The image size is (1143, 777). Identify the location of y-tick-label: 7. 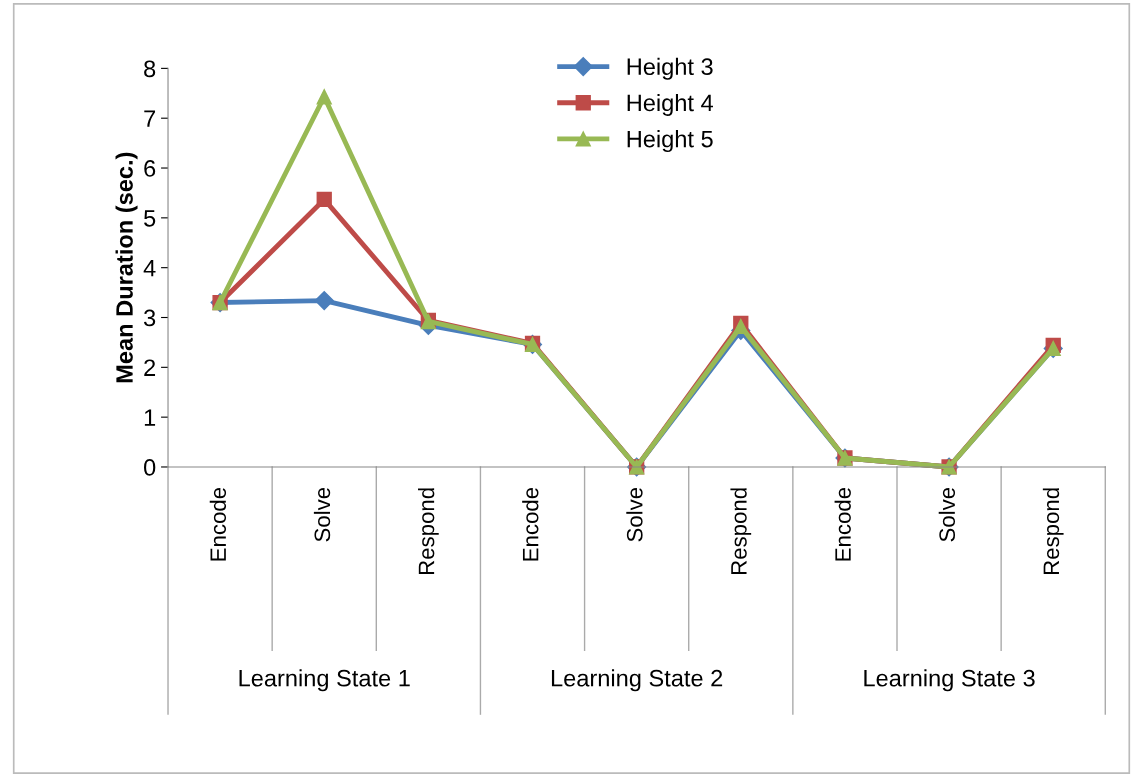
(150, 118).